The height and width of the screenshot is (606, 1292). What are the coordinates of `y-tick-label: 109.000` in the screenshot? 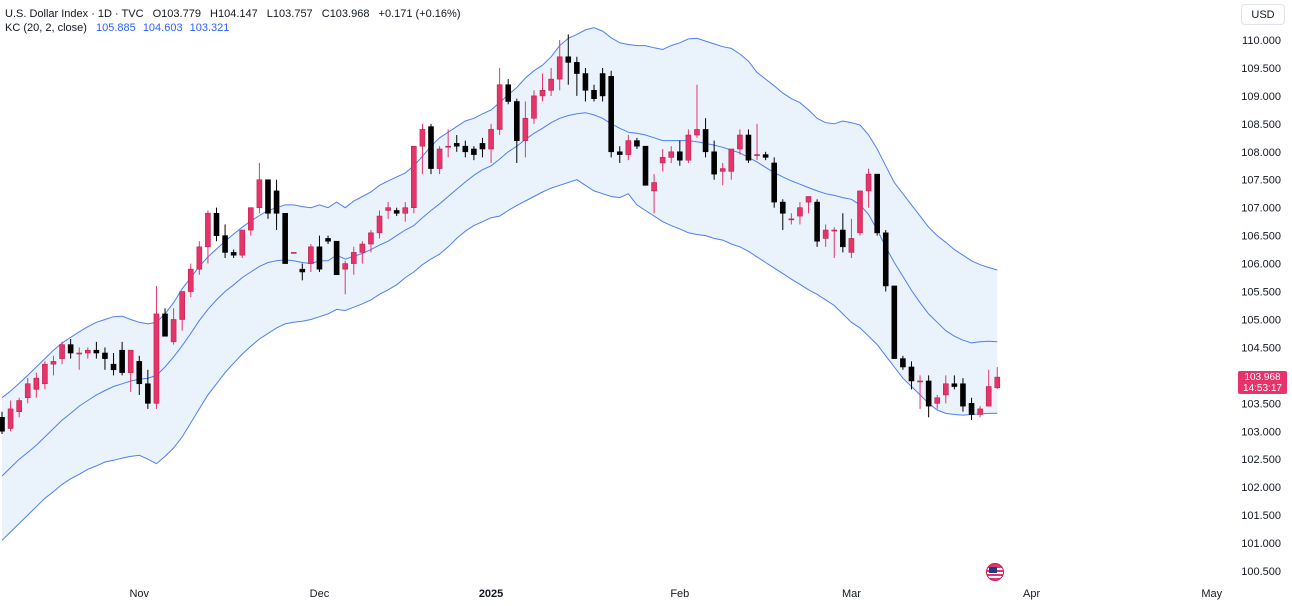 It's located at (1261, 97).